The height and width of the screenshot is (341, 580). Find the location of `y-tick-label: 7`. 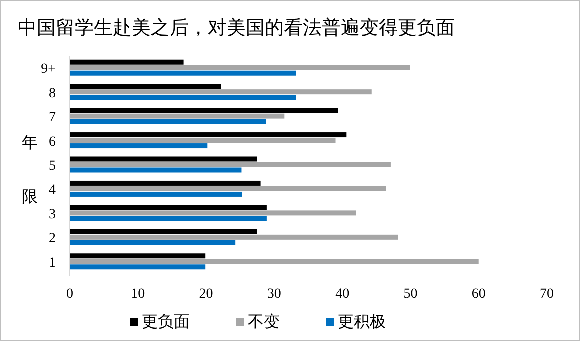

y-tick-label: 7 is located at coordinates (52, 118).